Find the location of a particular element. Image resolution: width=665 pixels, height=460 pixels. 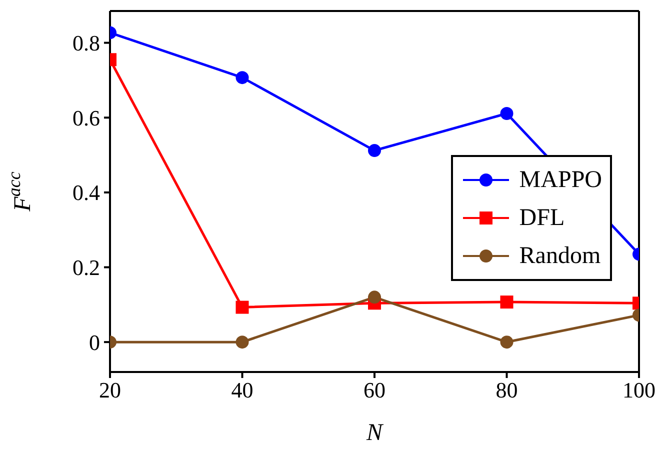

x-tick-label: 60 is located at coordinates (375, 390).